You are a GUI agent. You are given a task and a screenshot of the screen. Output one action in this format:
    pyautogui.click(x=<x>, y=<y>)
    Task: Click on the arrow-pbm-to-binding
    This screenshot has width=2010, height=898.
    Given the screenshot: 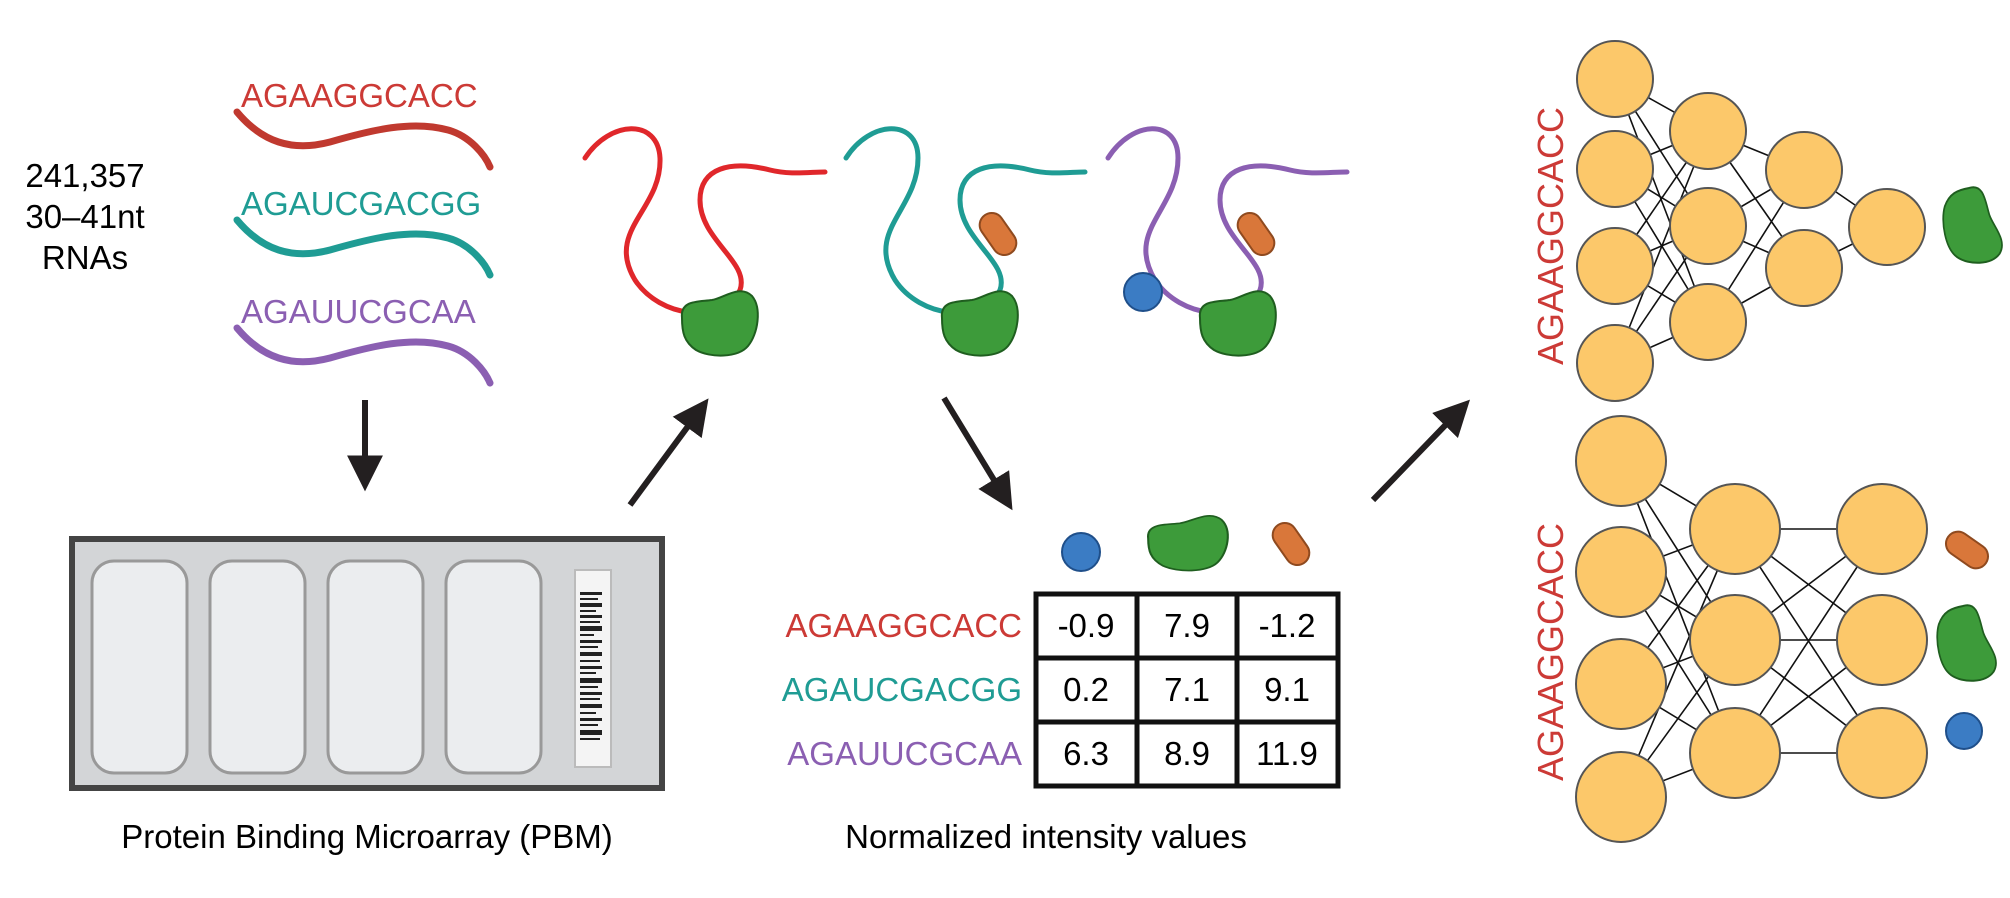 What is the action you would take?
    pyautogui.click(x=668, y=452)
    